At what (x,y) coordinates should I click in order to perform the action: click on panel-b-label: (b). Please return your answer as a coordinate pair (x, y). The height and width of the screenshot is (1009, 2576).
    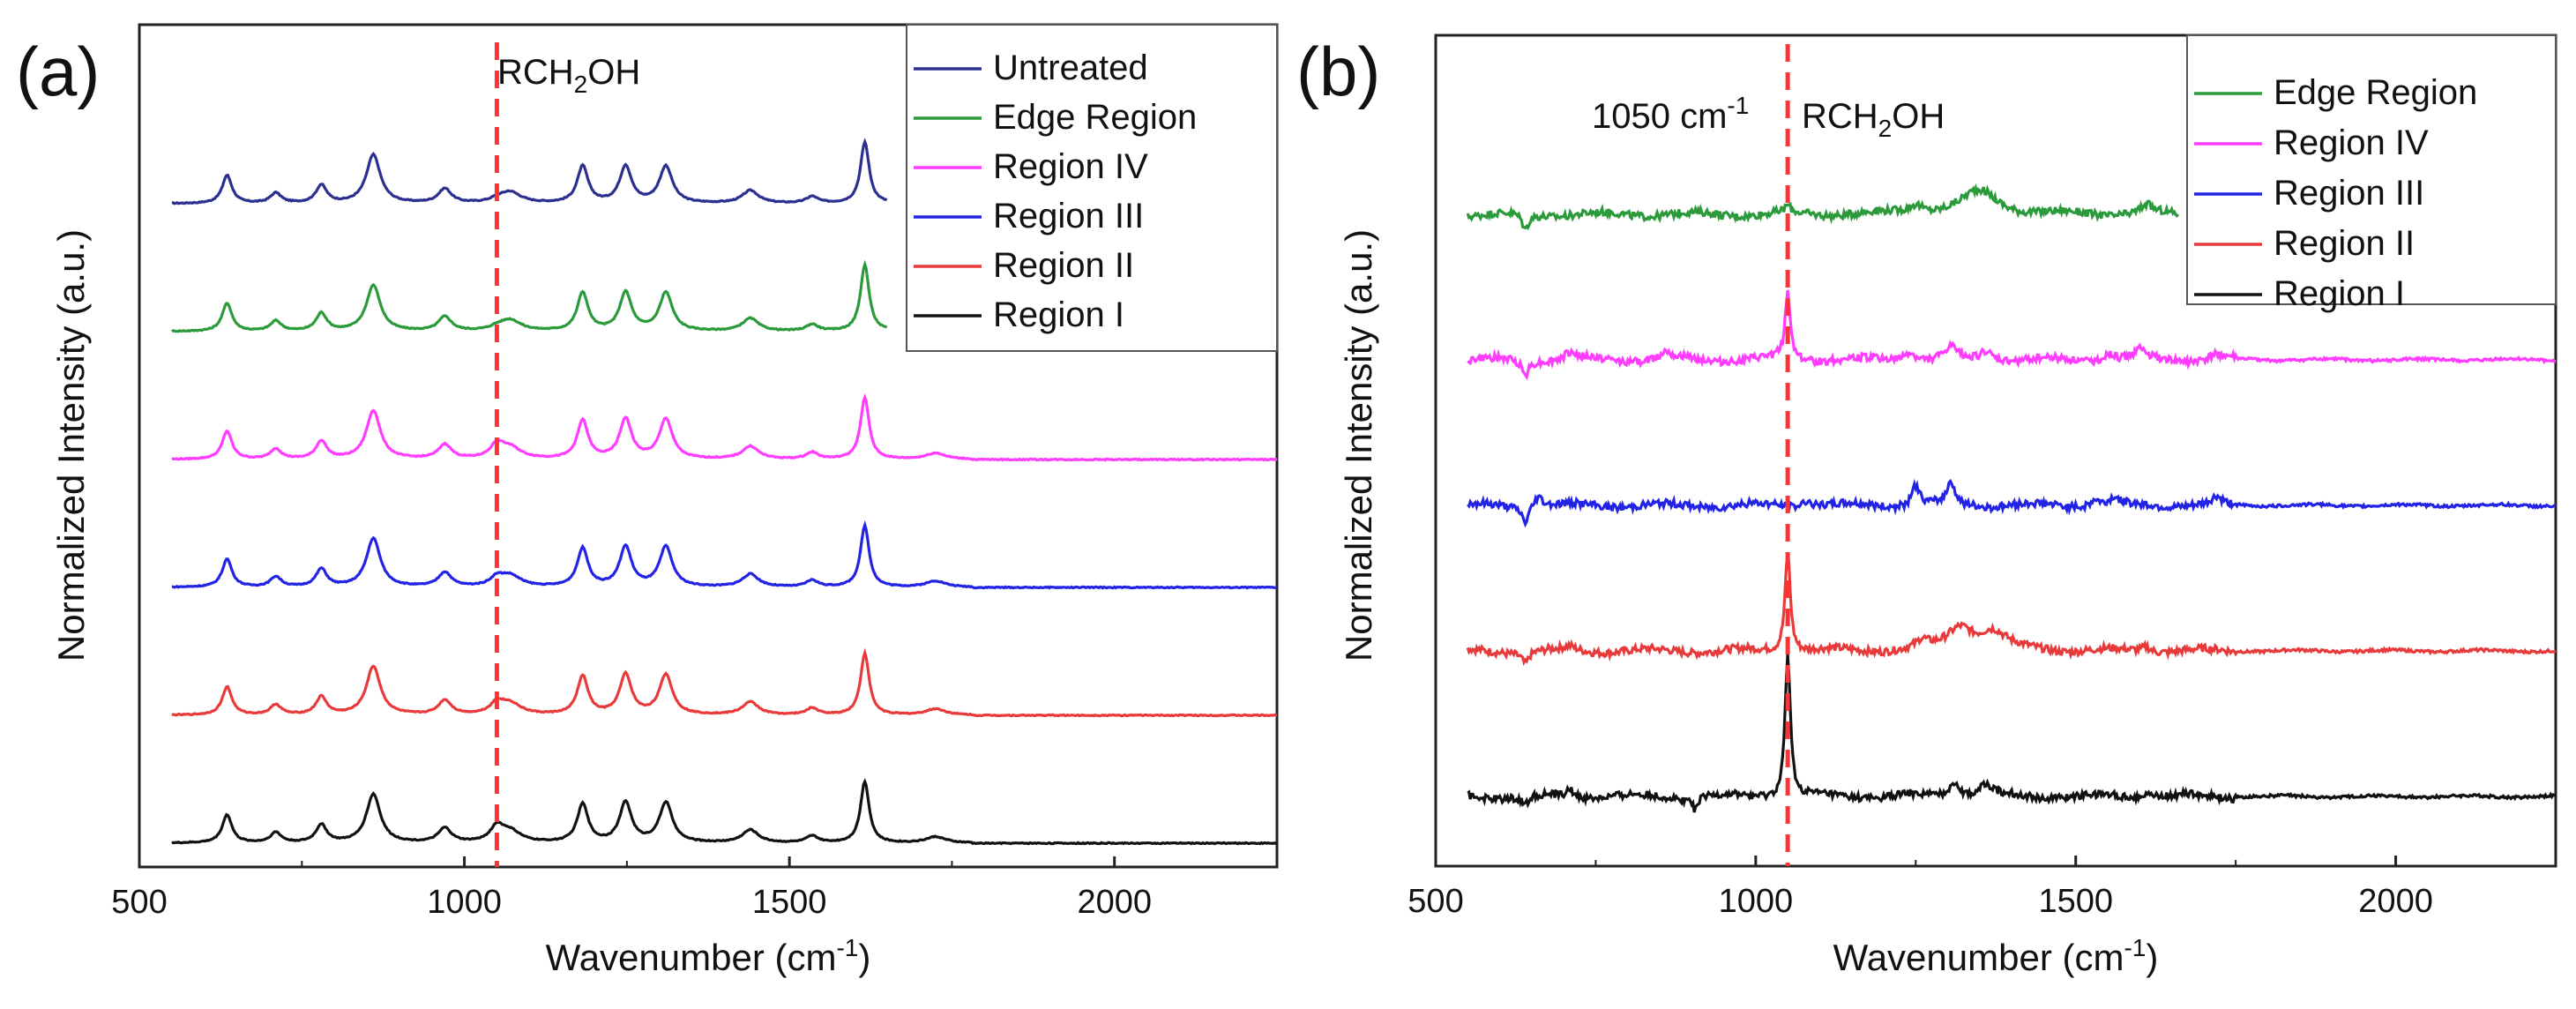
    Looking at the image, I should click on (1338, 71).